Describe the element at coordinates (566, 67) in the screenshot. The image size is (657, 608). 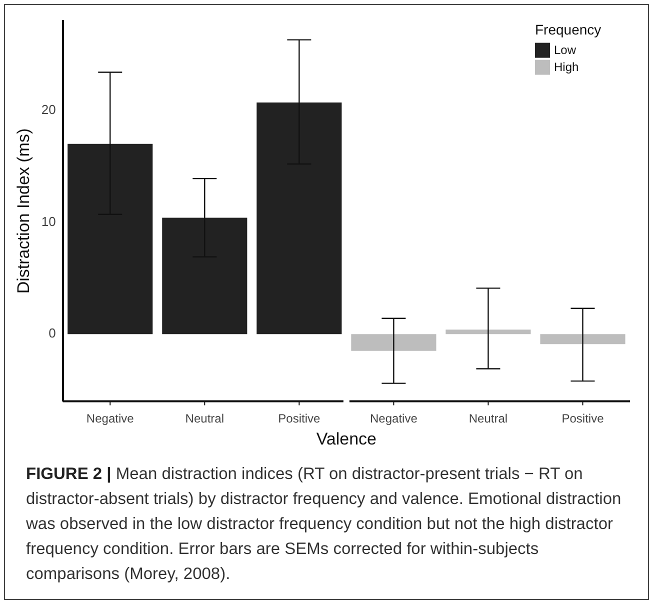
I see `legend-label: High` at that location.